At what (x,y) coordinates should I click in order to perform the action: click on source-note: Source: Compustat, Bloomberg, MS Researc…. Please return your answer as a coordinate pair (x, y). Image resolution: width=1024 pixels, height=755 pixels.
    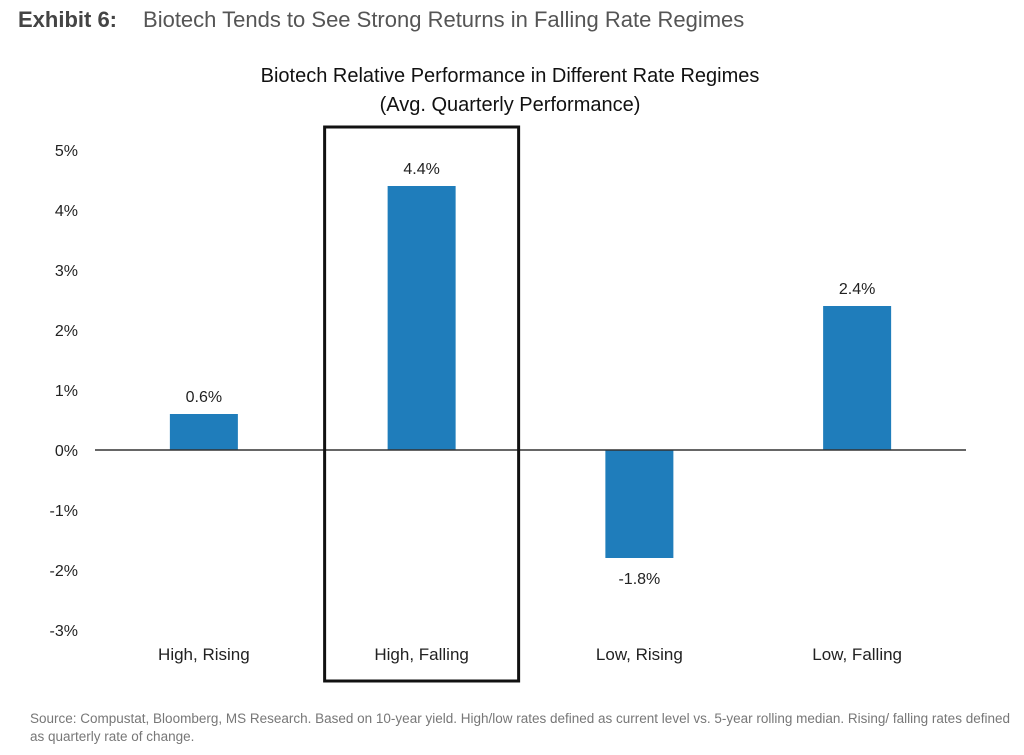
    Looking at the image, I should click on (520, 727).